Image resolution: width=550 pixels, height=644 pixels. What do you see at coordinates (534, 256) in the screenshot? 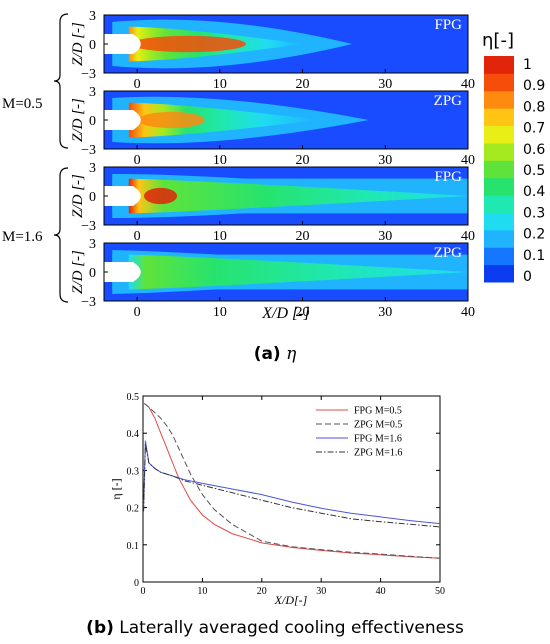
I see `colorbar-tick-label: 0.1` at bounding box center [534, 256].